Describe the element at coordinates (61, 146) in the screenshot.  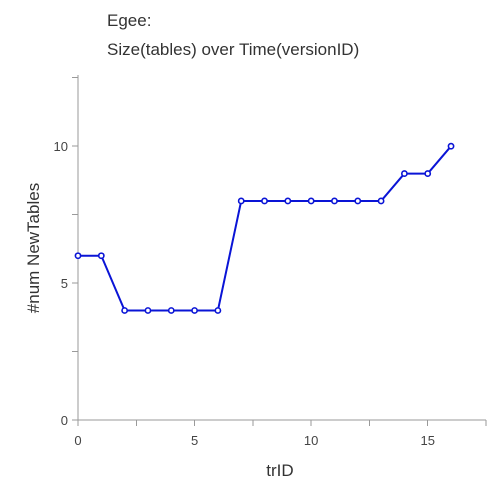
I see `y-tick-label: 10` at that location.